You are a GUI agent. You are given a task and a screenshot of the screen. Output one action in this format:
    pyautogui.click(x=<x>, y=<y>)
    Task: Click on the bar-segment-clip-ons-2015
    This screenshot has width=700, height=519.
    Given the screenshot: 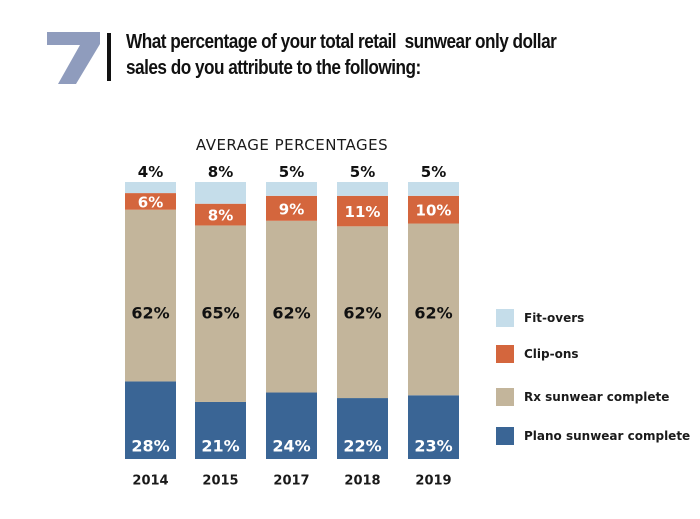 What is the action you would take?
    pyautogui.click(x=220, y=214)
    